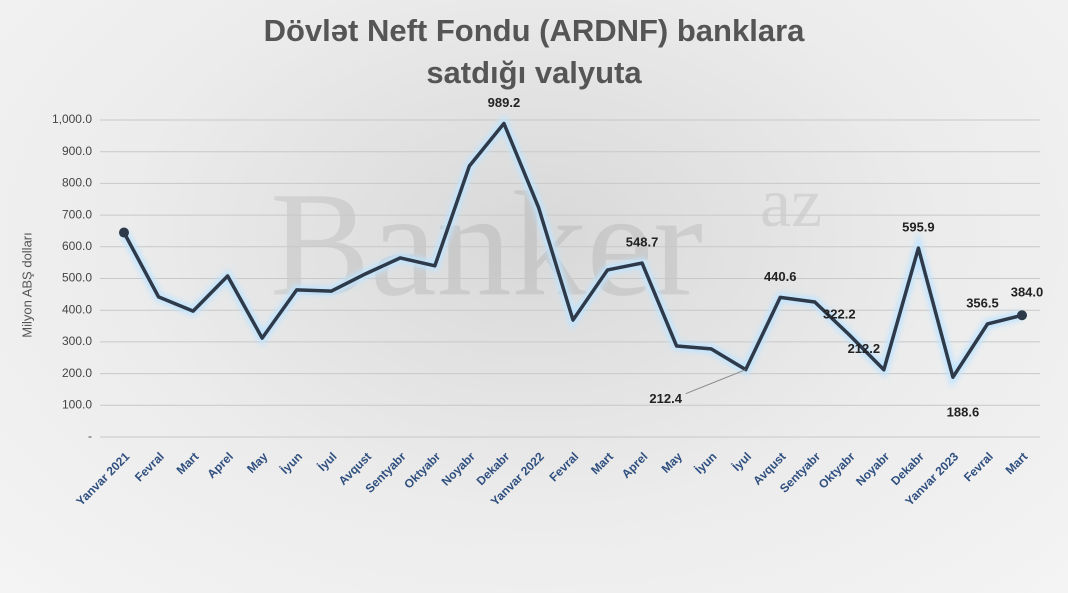  I want to click on y-tick-label: 700.0, so click(77, 214).